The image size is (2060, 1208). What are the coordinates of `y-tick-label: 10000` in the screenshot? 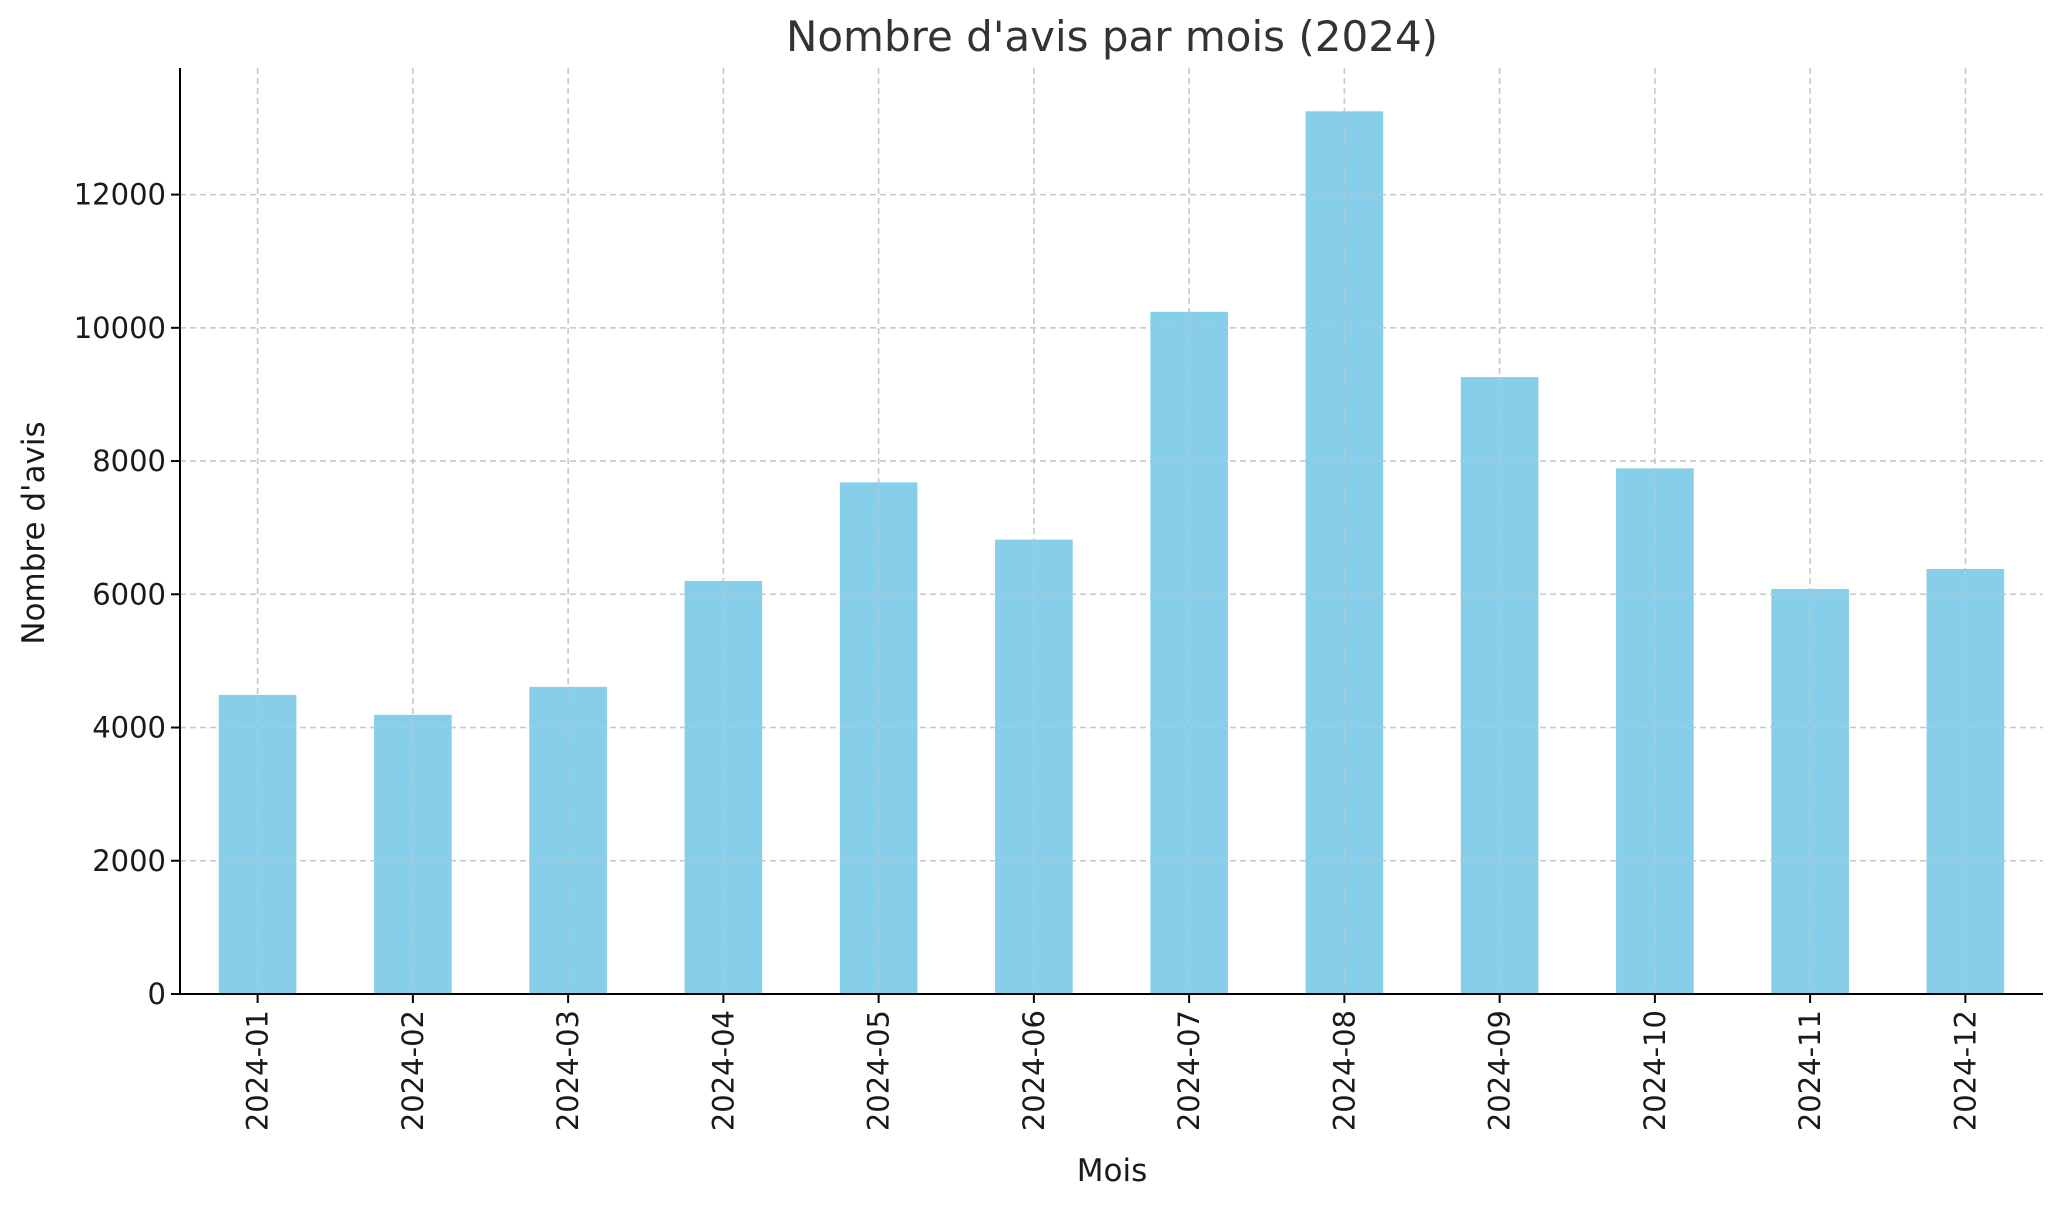 It's located at (120, 328).